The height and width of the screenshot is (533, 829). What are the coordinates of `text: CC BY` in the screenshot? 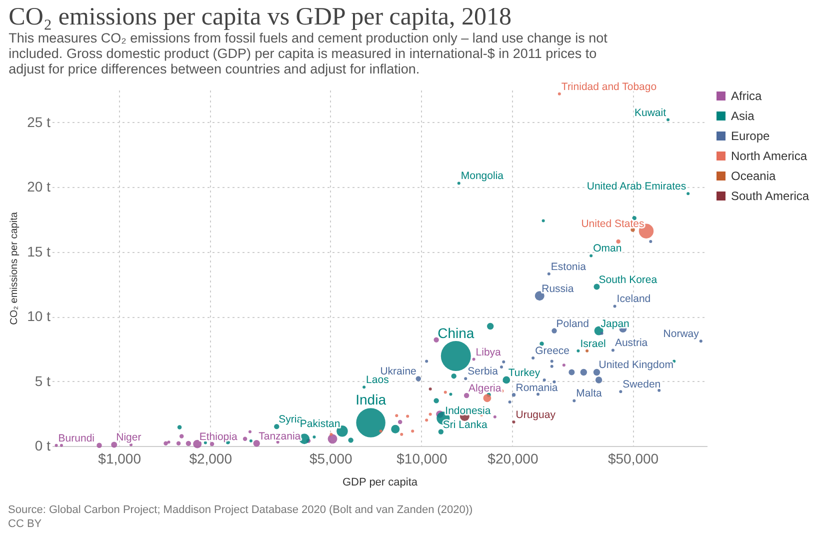 It's located at (25, 524).